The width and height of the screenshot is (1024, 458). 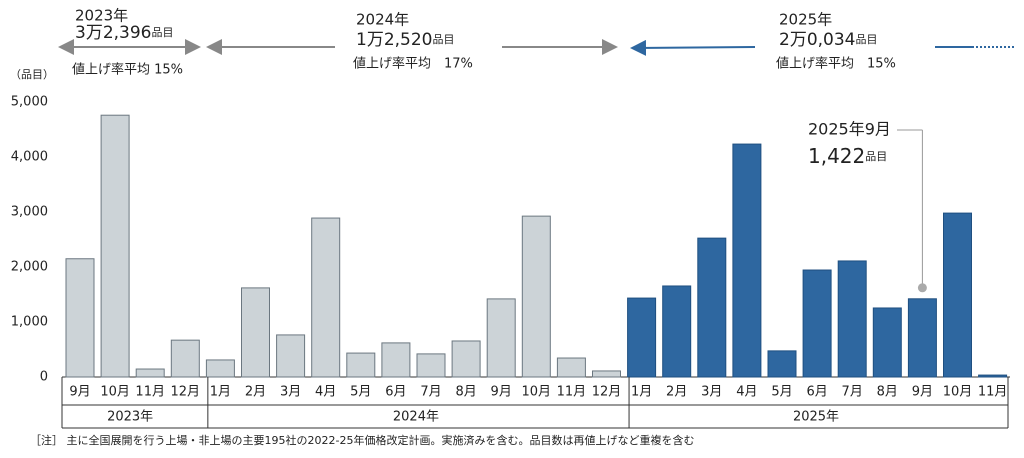 I want to click on callout-label: 2025年9月, so click(x=849, y=129).